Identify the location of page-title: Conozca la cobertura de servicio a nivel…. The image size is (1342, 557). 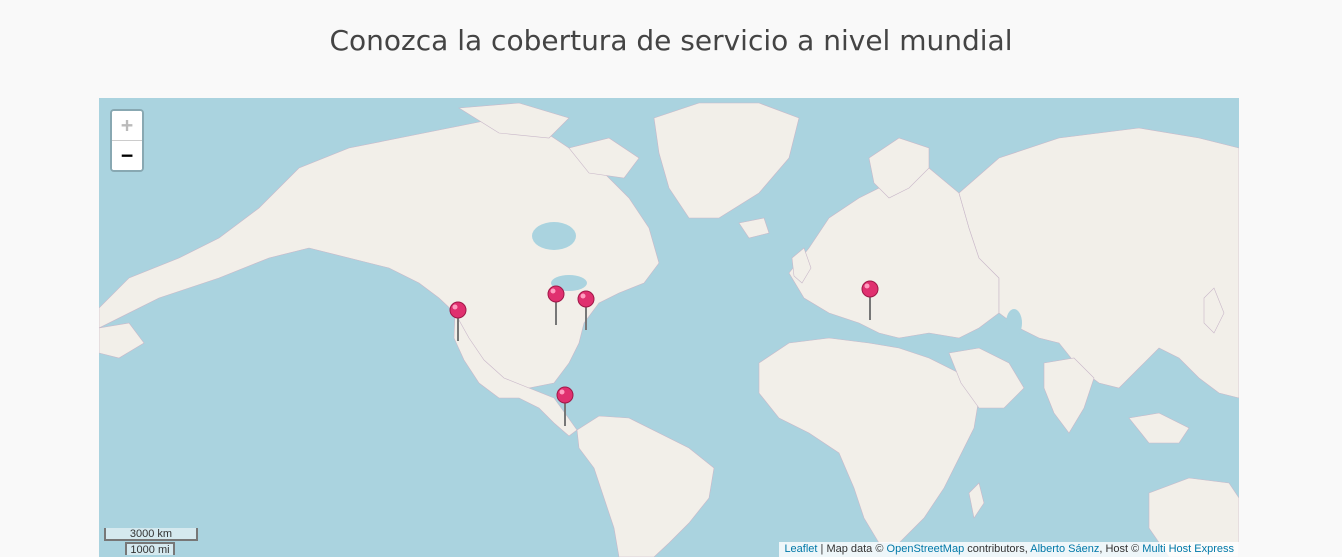
(671, 40).